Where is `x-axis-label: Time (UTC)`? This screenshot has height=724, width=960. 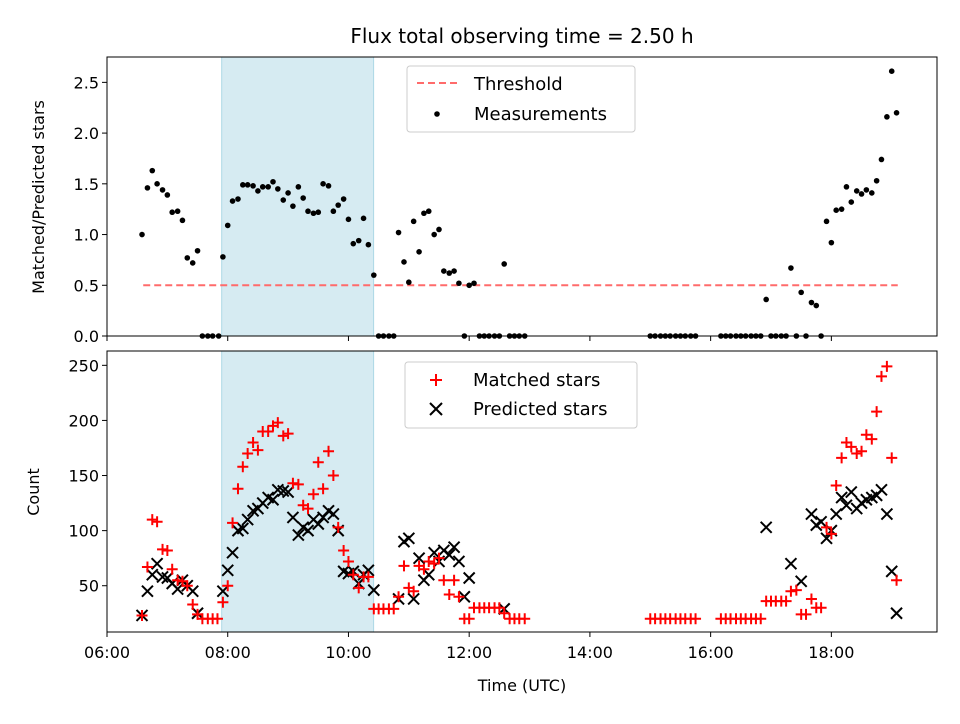
x-axis-label: Time (UTC) is located at coordinates (521, 685).